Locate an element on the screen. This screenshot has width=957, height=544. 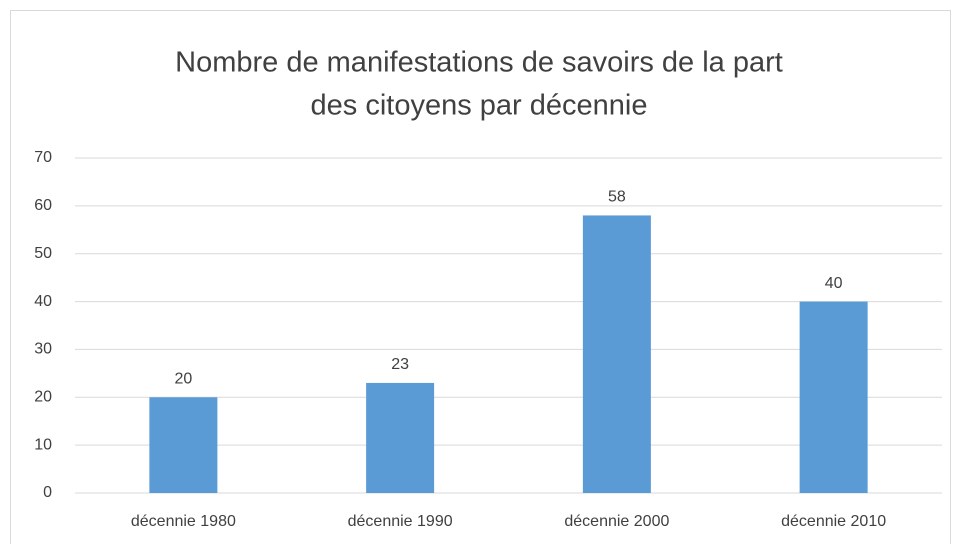
data-label: 23 is located at coordinates (400, 364).